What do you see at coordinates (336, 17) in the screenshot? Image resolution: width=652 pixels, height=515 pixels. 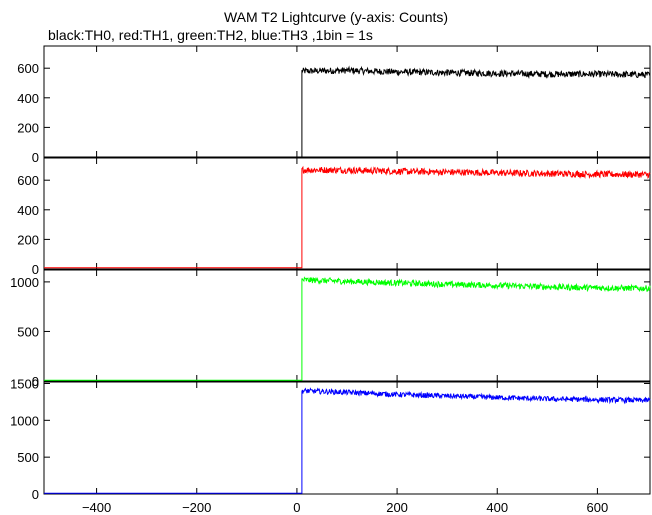 I see `figure-title: WAM T2 Lightcurve (y-axis: Counts)` at bounding box center [336, 17].